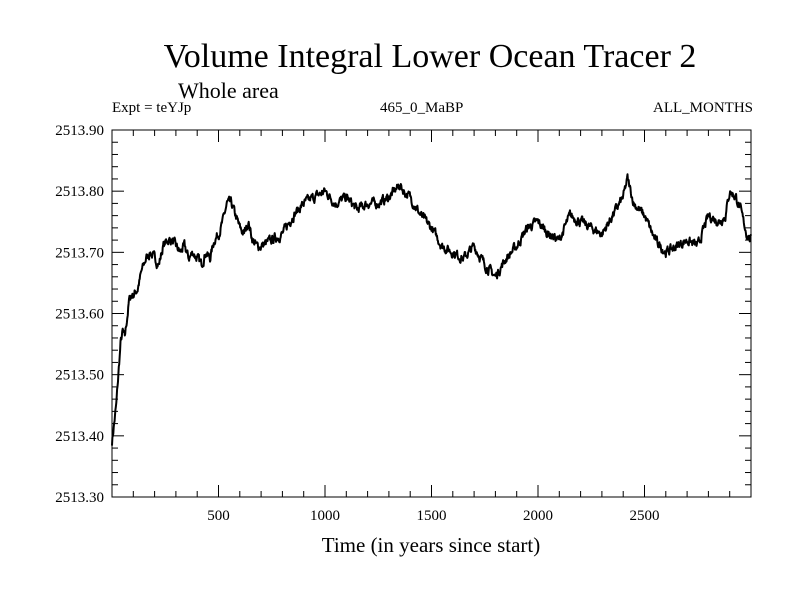 The height and width of the screenshot is (600, 800). What do you see at coordinates (430, 56) in the screenshot?
I see `chart-title: Volume Integral Lower Ocean Tracer 2` at bounding box center [430, 56].